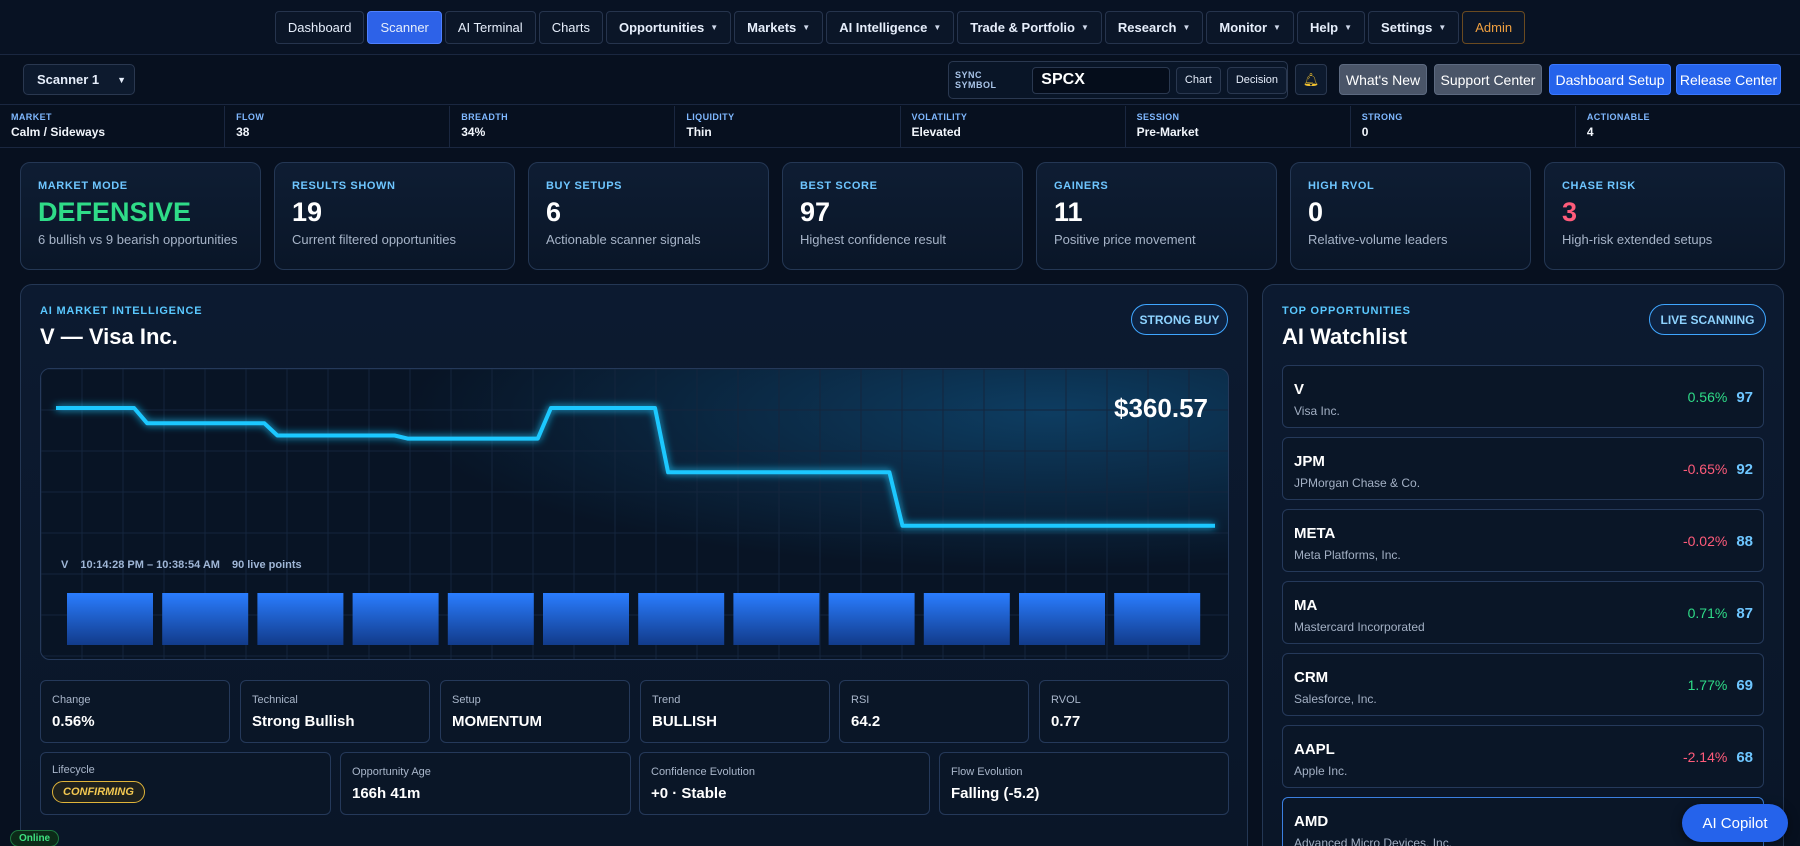 Image resolution: width=1800 pixels, height=846 pixels. Describe the element at coordinates (1599, 186) in the screenshot. I see `kpi-label: CHASE RISK` at that location.